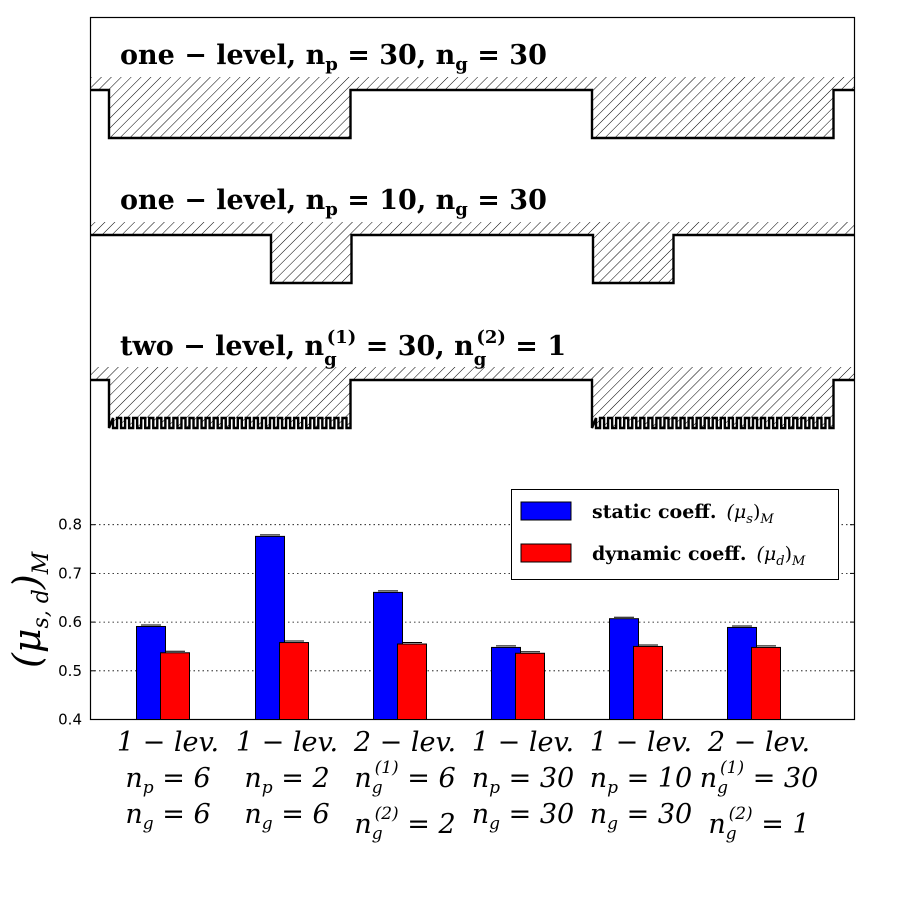  What do you see at coordinates (167, 780) in the screenshot?
I see `x-tick-label: np = 6` at bounding box center [167, 780].